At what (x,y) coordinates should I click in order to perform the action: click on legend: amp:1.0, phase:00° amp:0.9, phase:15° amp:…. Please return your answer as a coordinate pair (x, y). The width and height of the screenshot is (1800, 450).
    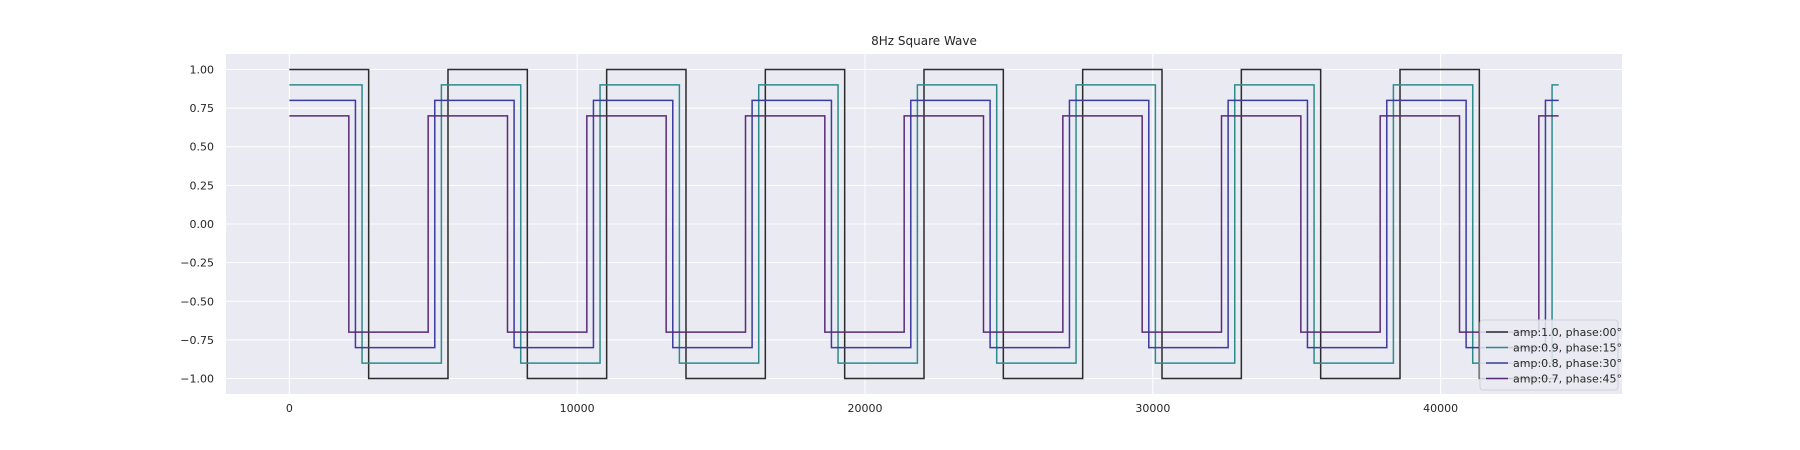
    Looking at the image, I should click on (1550, 355).